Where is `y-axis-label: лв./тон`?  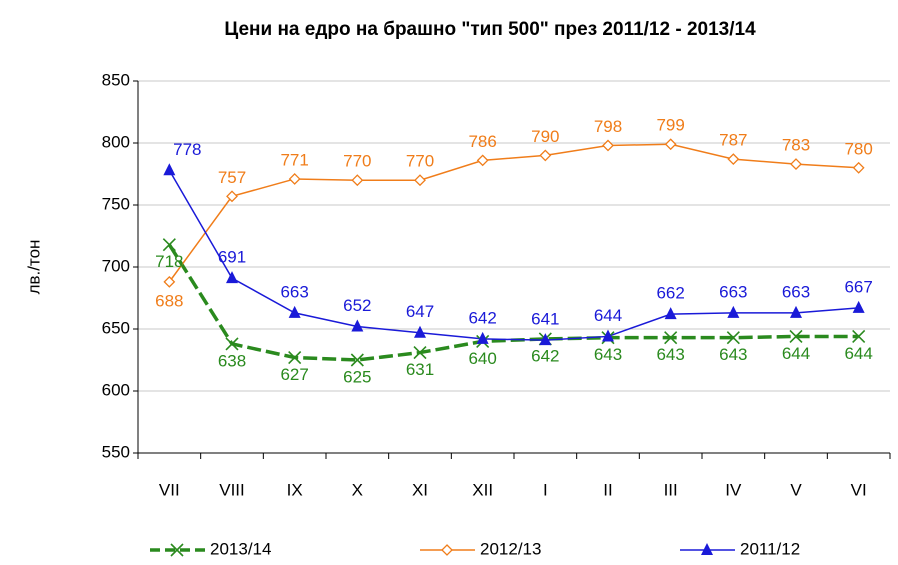
y-axis-label: лв./тон is located at coordinates (33, 267).